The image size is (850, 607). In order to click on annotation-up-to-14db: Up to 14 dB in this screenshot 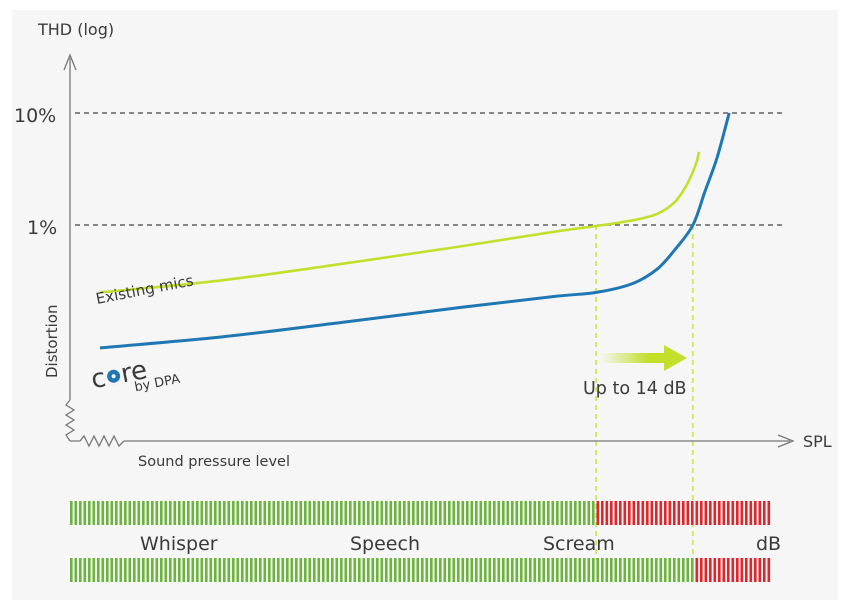, I will do `click(635, 389)`.